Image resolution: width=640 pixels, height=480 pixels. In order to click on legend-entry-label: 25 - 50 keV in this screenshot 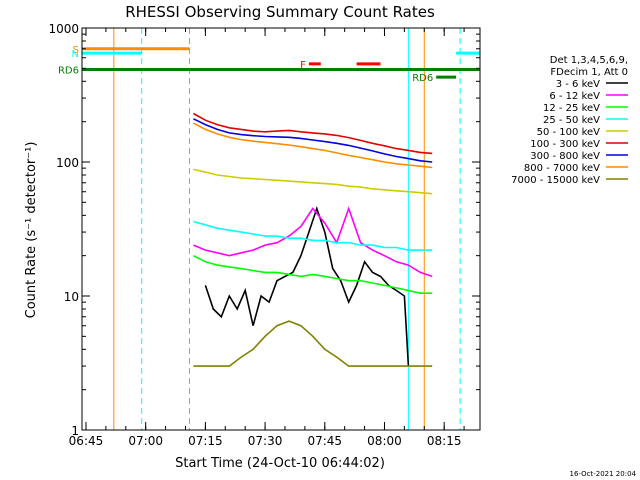, I will do `click(571, 120)`.